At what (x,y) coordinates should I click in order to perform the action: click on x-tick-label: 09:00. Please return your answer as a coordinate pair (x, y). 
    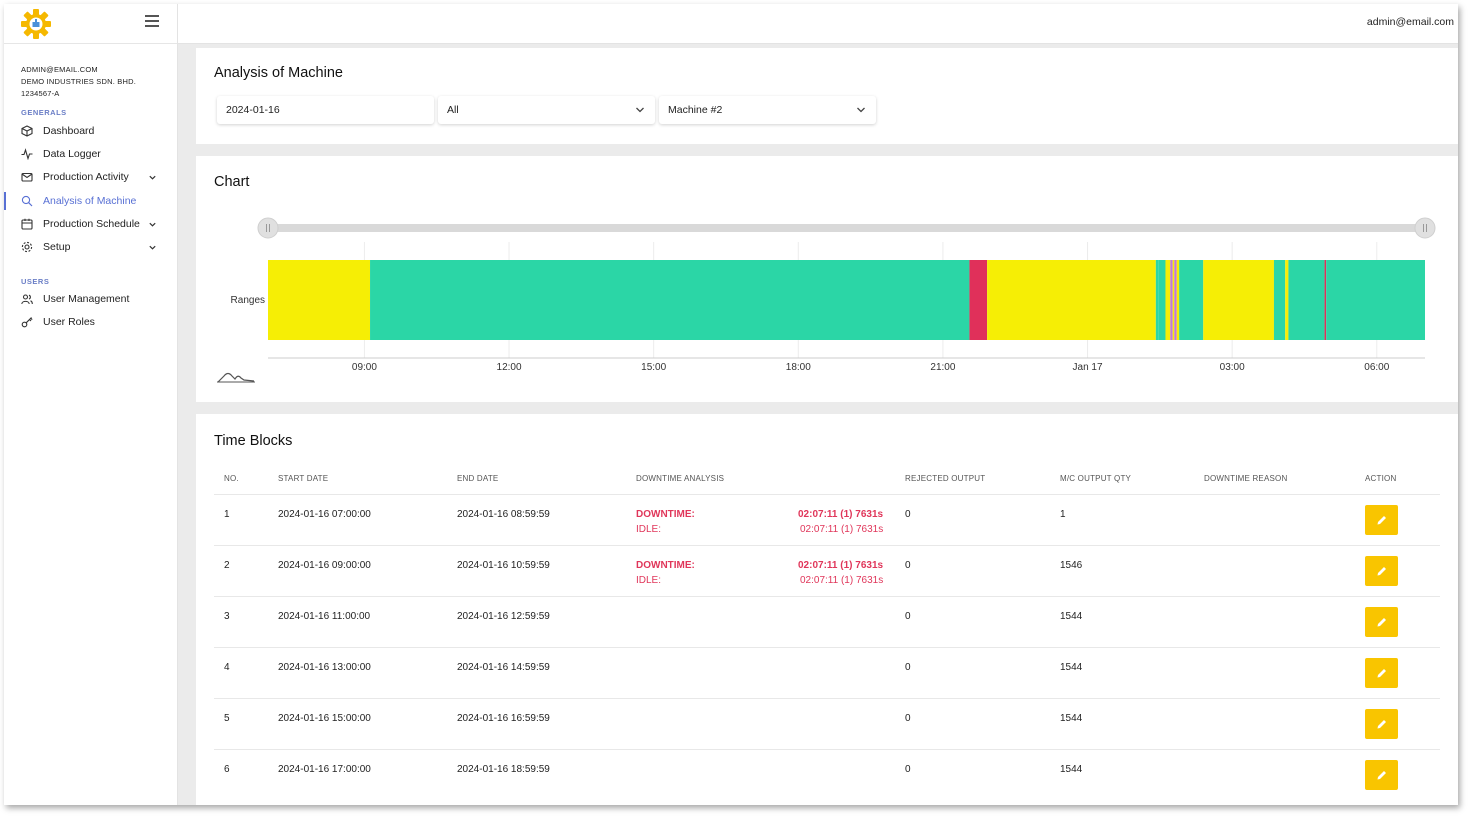
    Looking at the image, I should click on (364, 367).